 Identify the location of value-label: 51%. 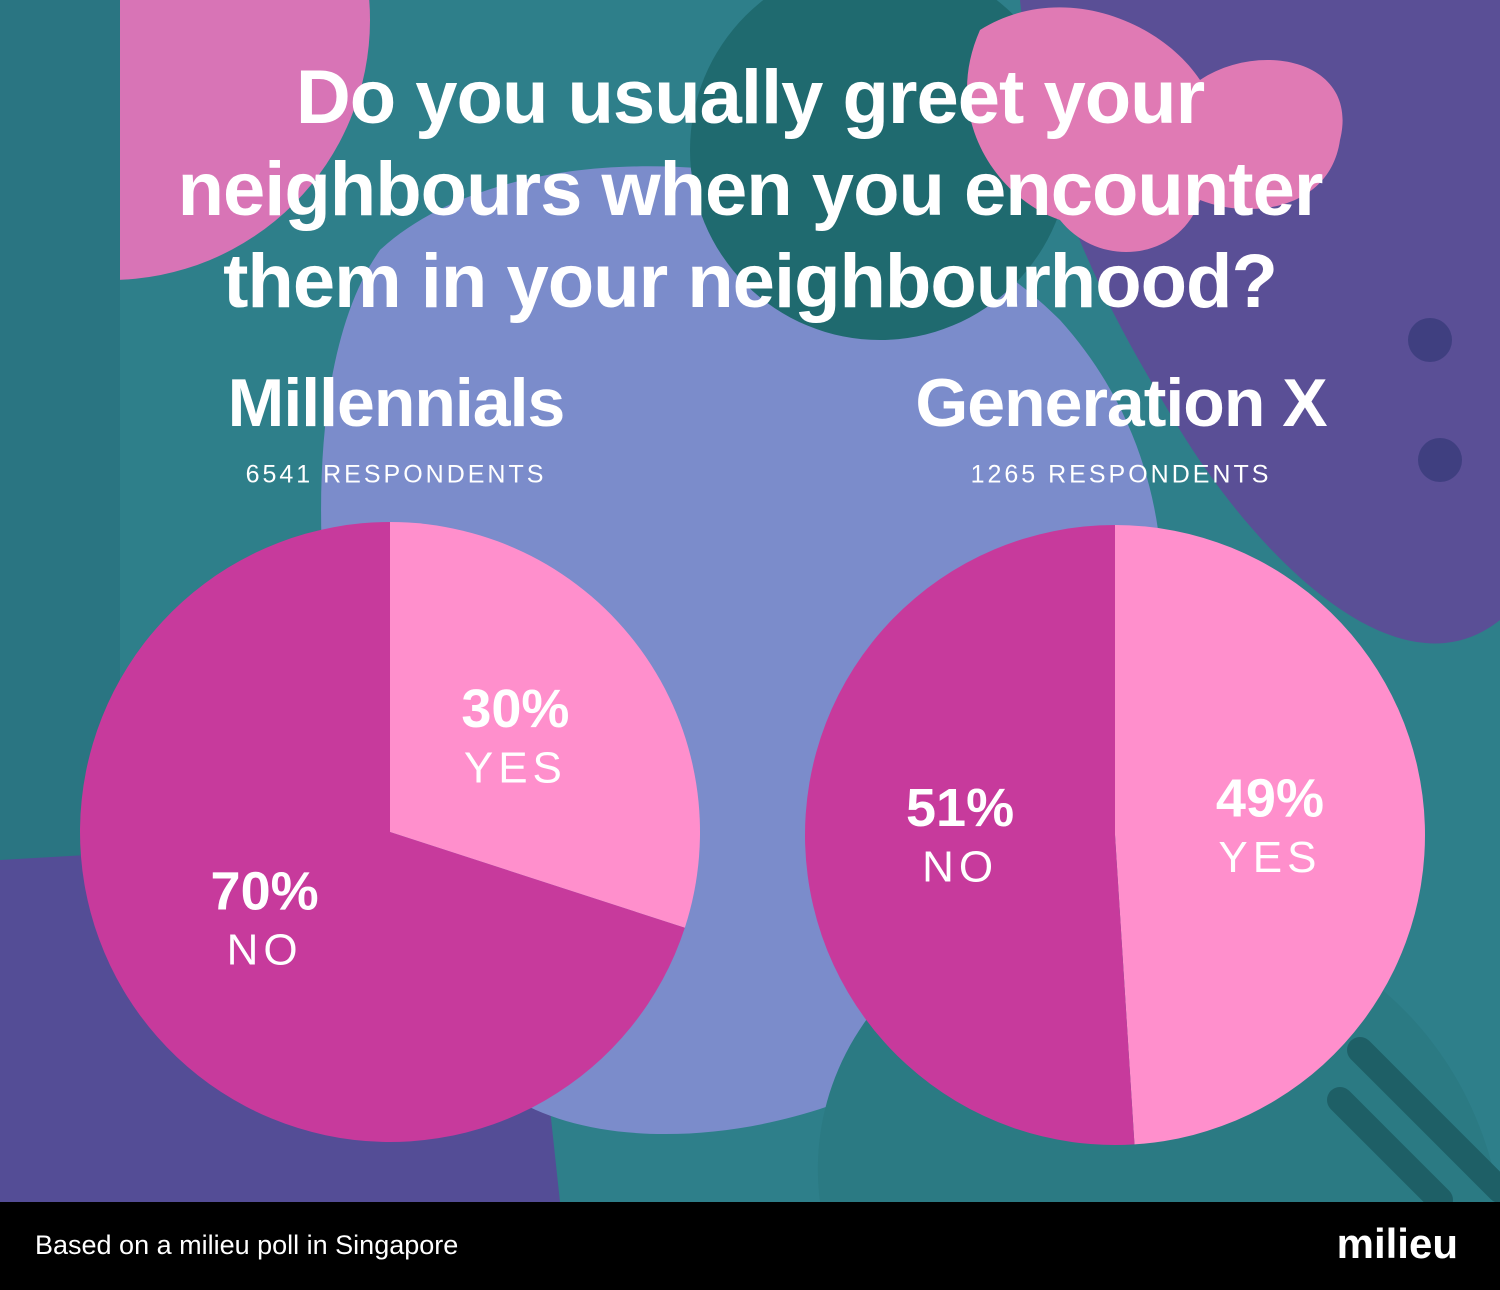
(960, 808).